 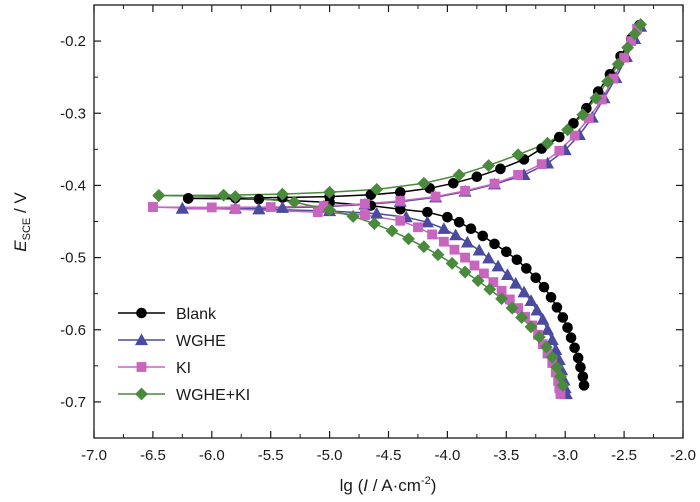 What do you see at coordinates (73, 41) in the screenshot?
I see `y-tick-label: -0.2` at bounding box center [73, 41].